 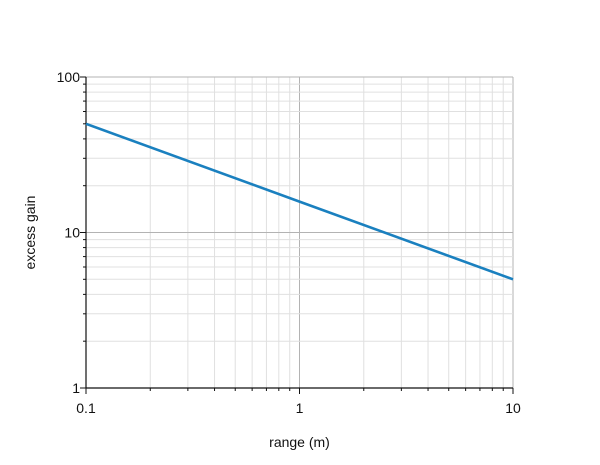 I want to click on x-tick-label: 0.1, so click(x=86, y=408).